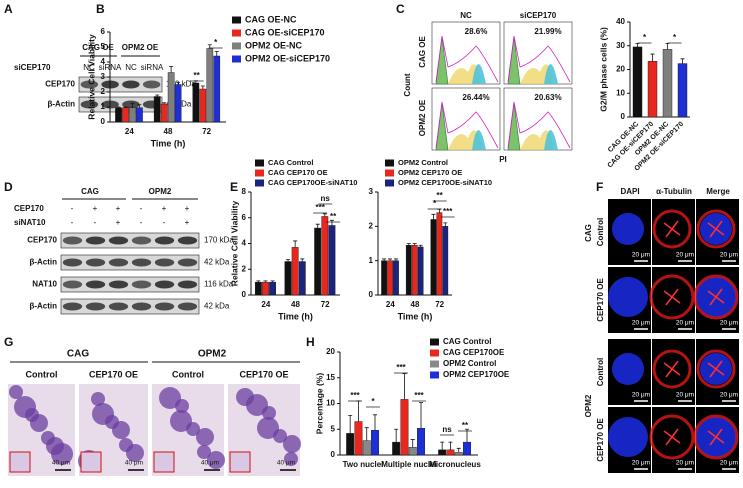  I want to click on y-tick-label: 5, so click(103, 46).